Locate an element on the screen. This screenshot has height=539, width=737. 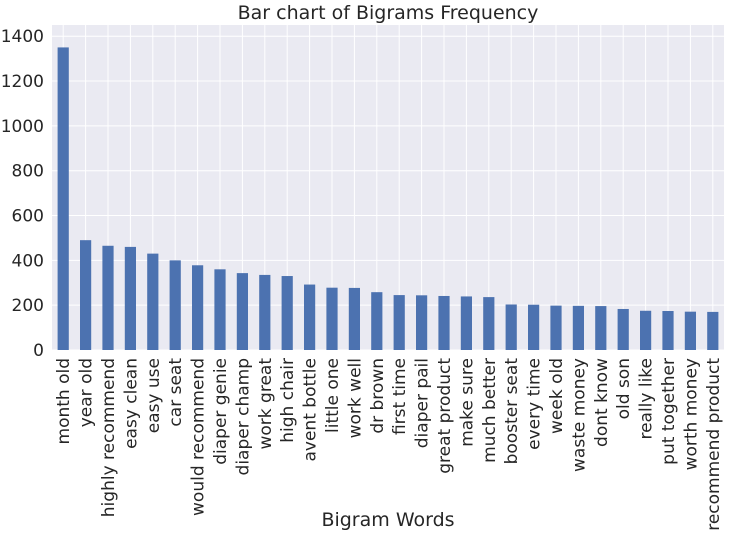
x-tick-label: diaper genie is located at coordinates (221, 411).